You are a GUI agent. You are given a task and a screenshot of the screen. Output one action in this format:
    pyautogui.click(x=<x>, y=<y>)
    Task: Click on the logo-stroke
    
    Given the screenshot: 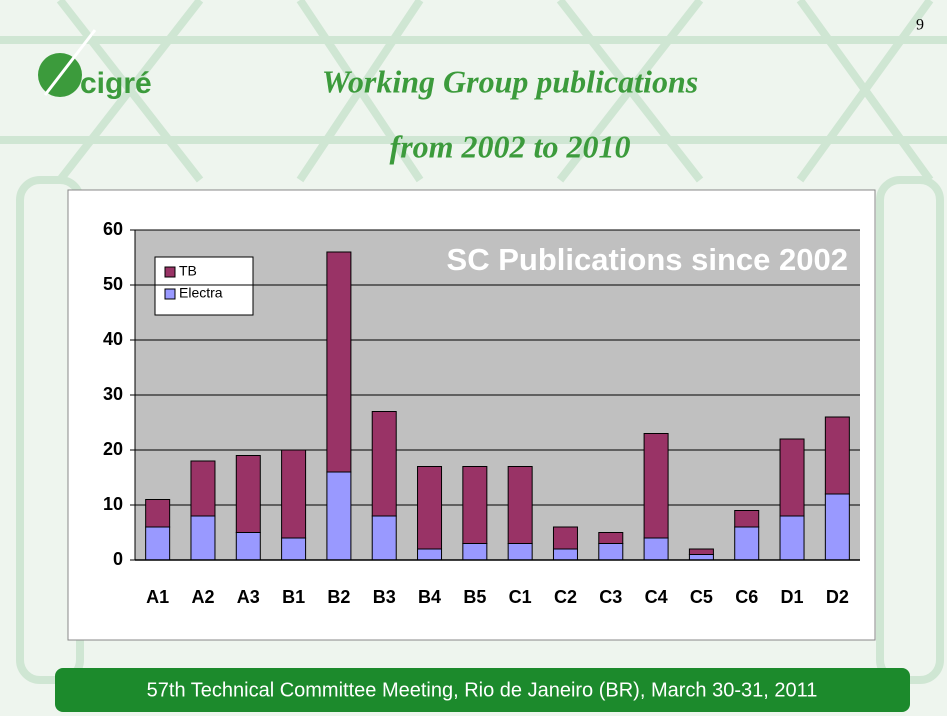 What is the action you would take?
    pyautogui.click(x=70, y=62)
    